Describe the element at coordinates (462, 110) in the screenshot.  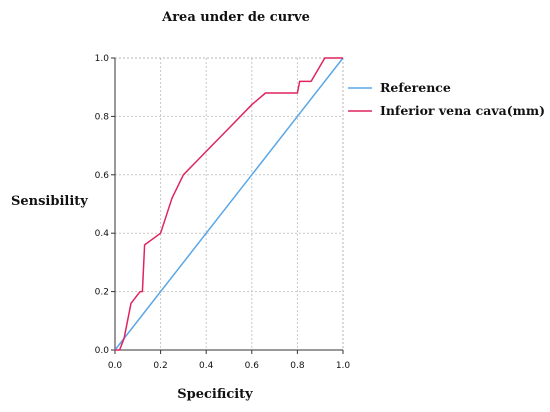
I see `legend-label-inferior-vena-cava: Inferior vena cava(mm)` at that location.